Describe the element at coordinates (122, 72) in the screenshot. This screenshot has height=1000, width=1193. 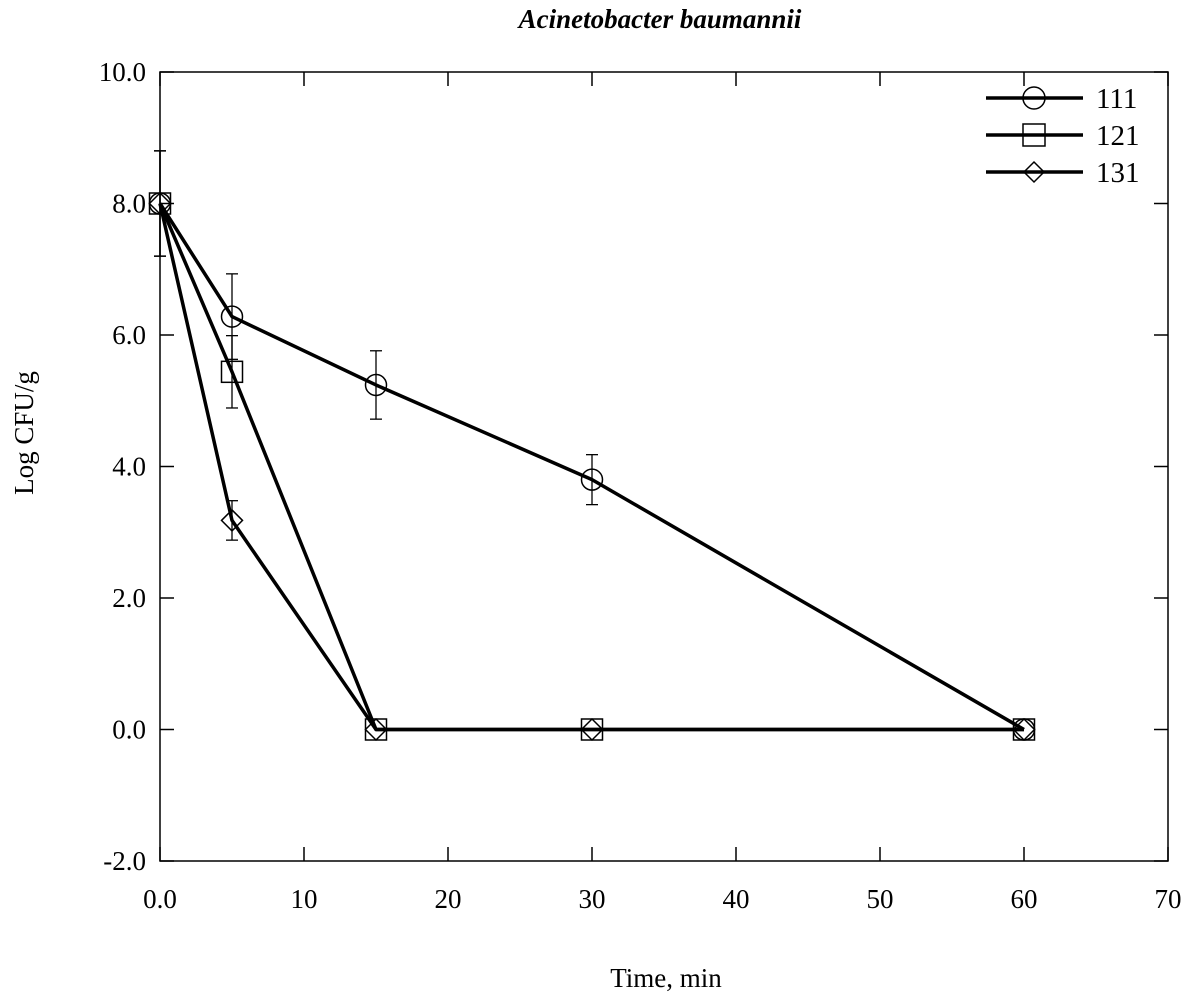
I see `y-tick-label: 10.0` at that location.